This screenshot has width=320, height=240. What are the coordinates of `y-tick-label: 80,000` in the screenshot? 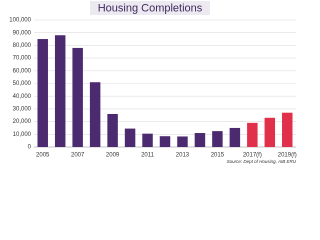 It's located at (22, 46).